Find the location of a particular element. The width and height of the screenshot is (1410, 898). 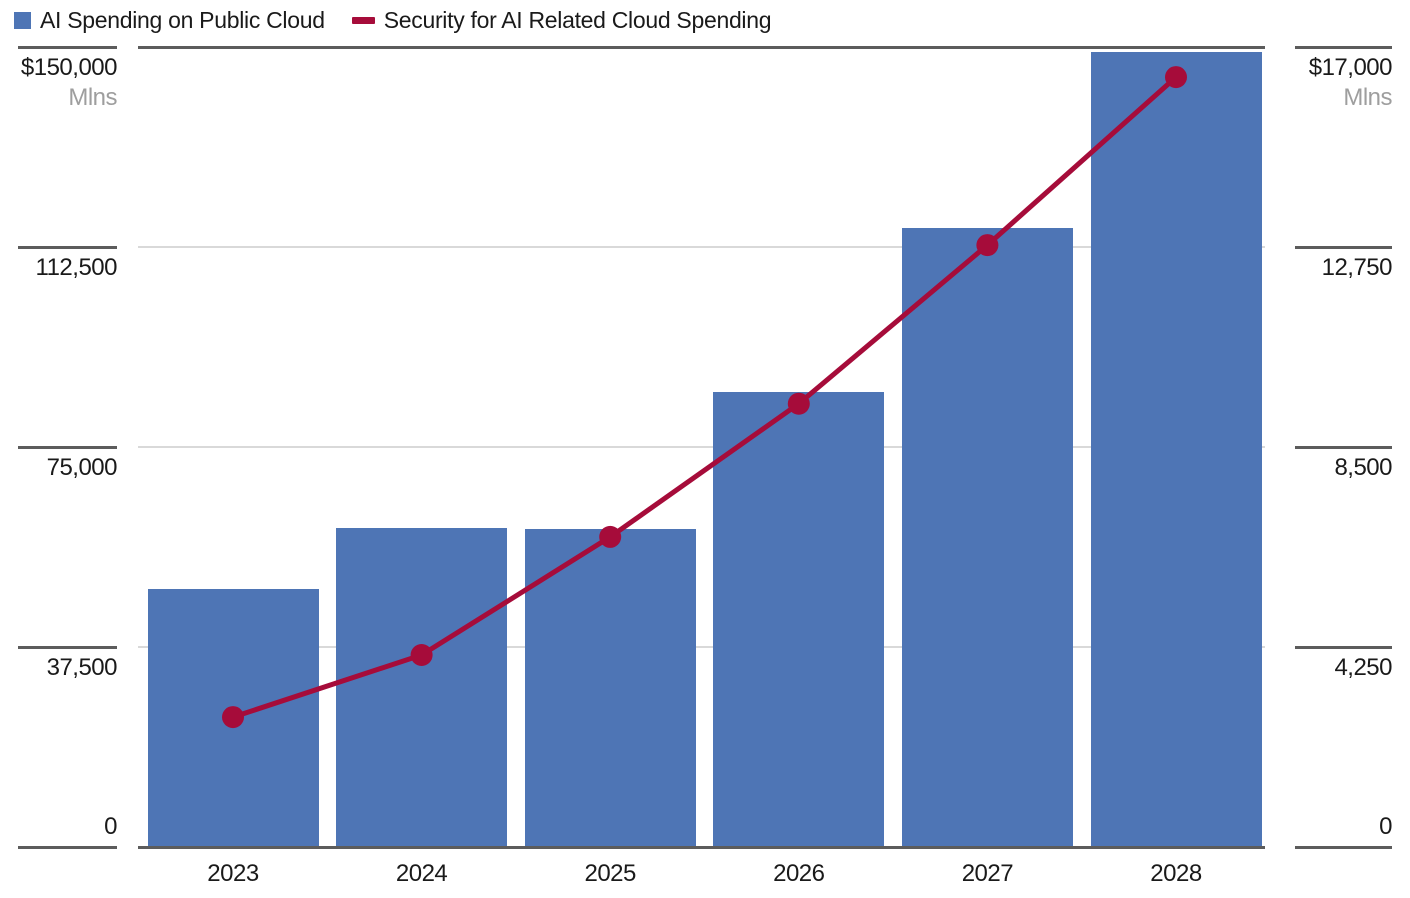

left-axis-unit-label: Mlns is located at coordinates (92, 97).